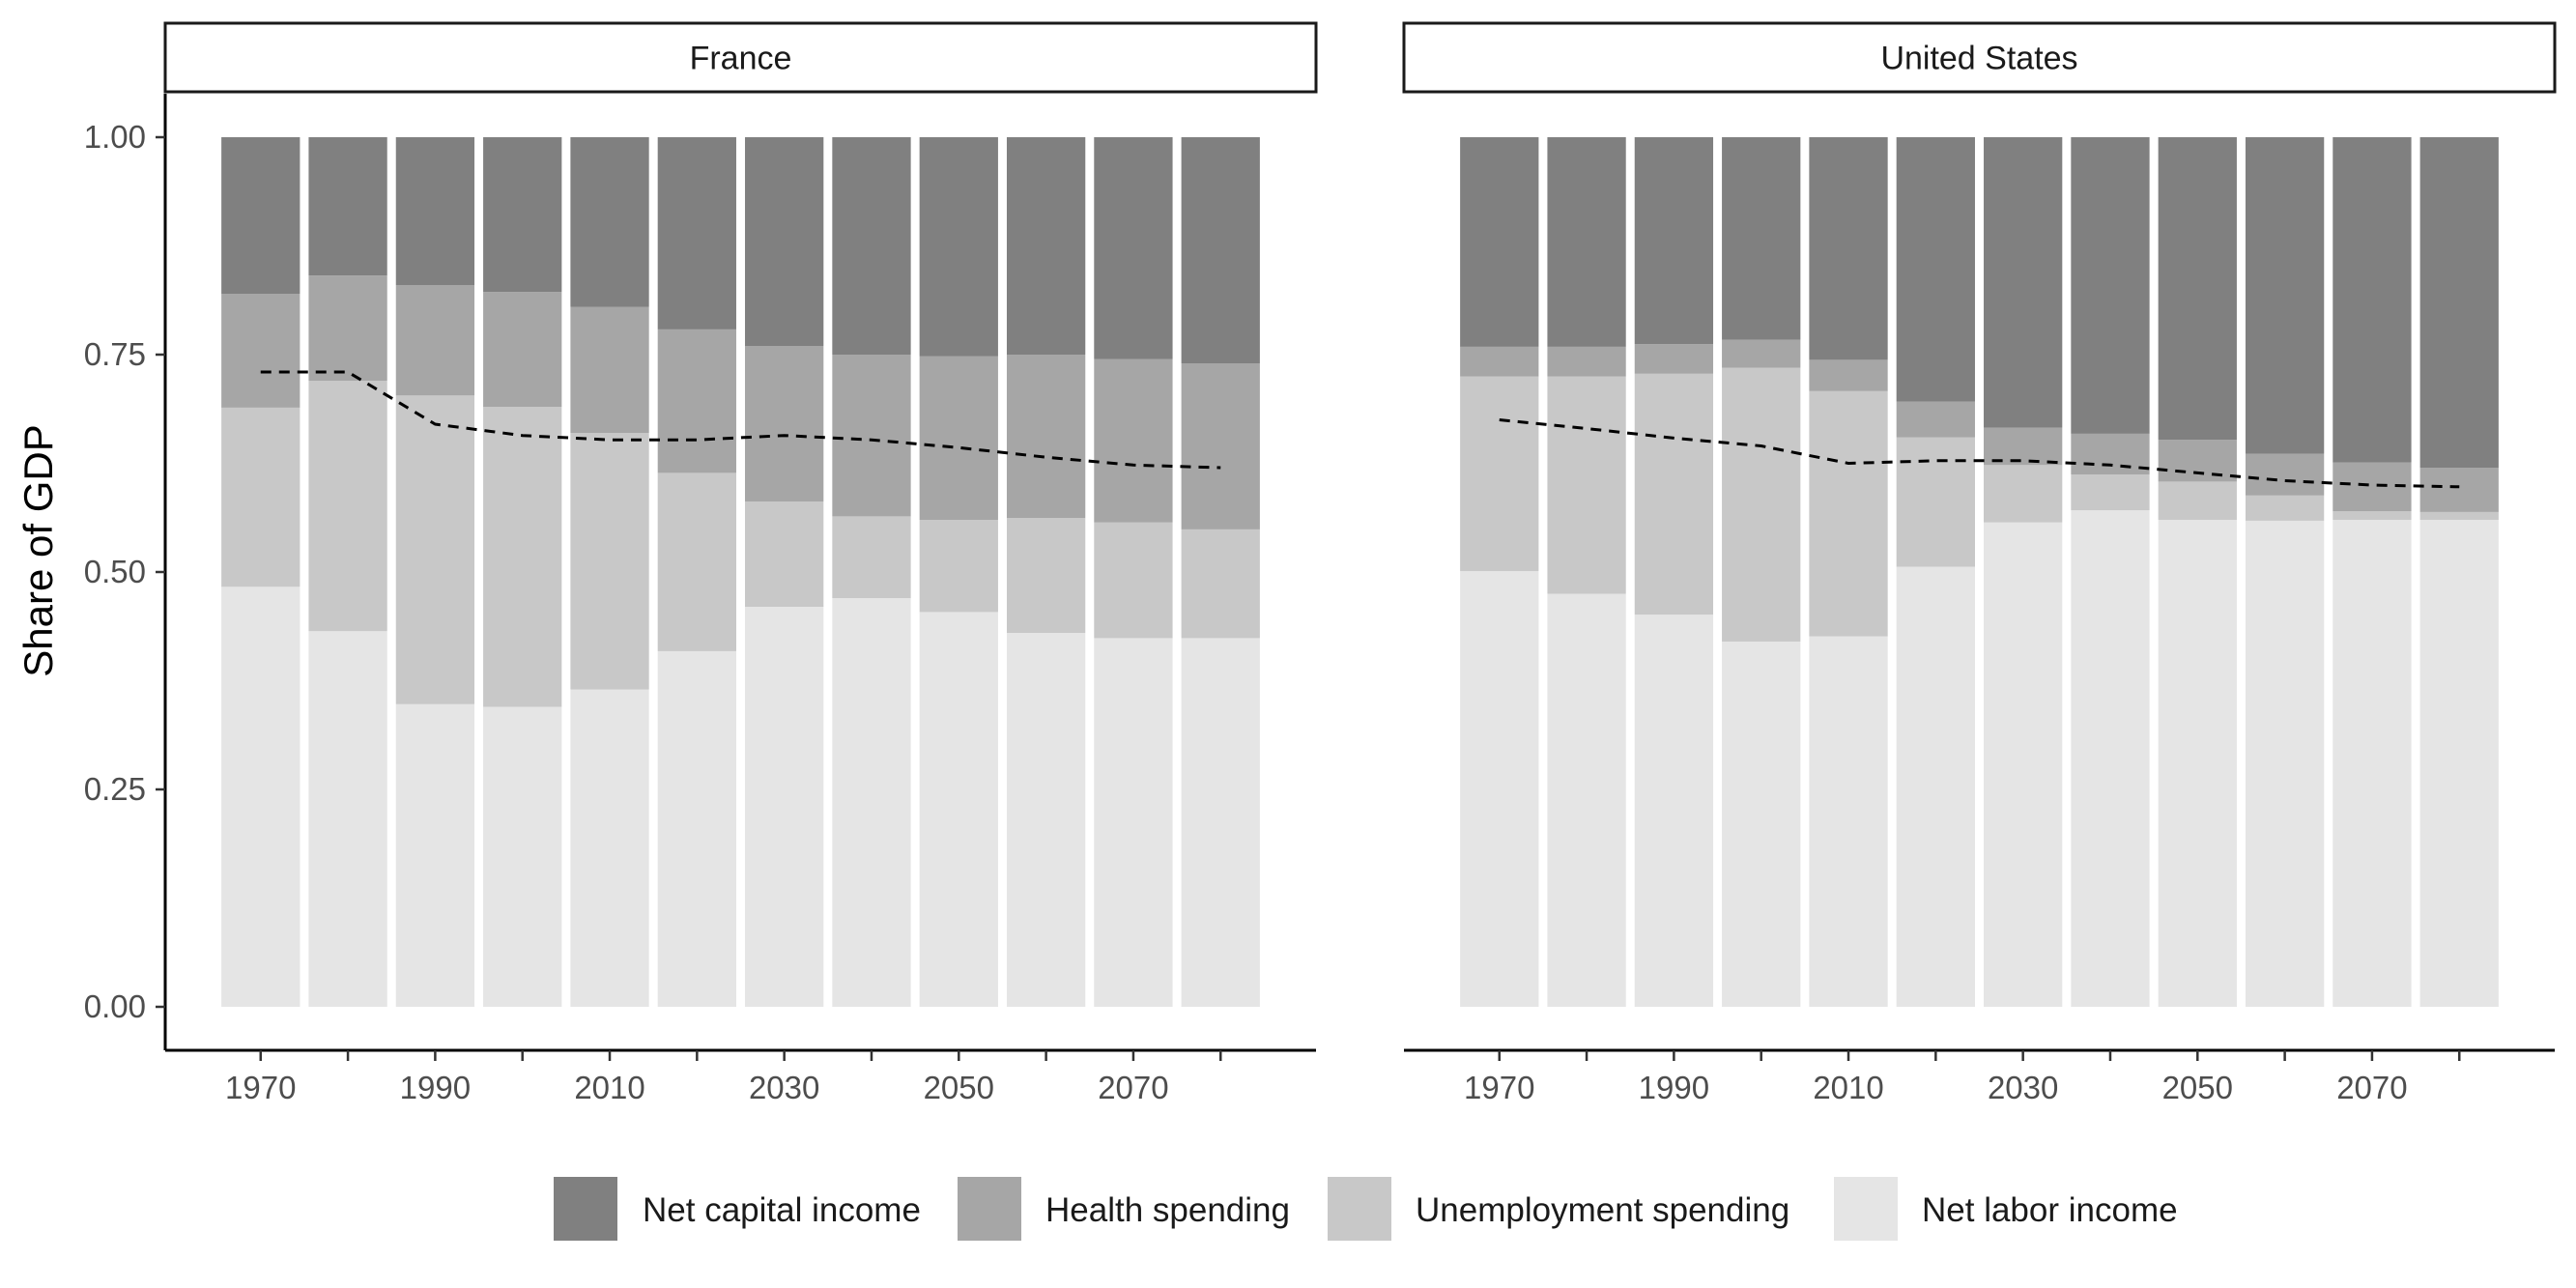 The height and width of the screenshot is (1288, 2576). I want to click on legend-item-net-capital-income: Net capital income, so click(738, 1209).